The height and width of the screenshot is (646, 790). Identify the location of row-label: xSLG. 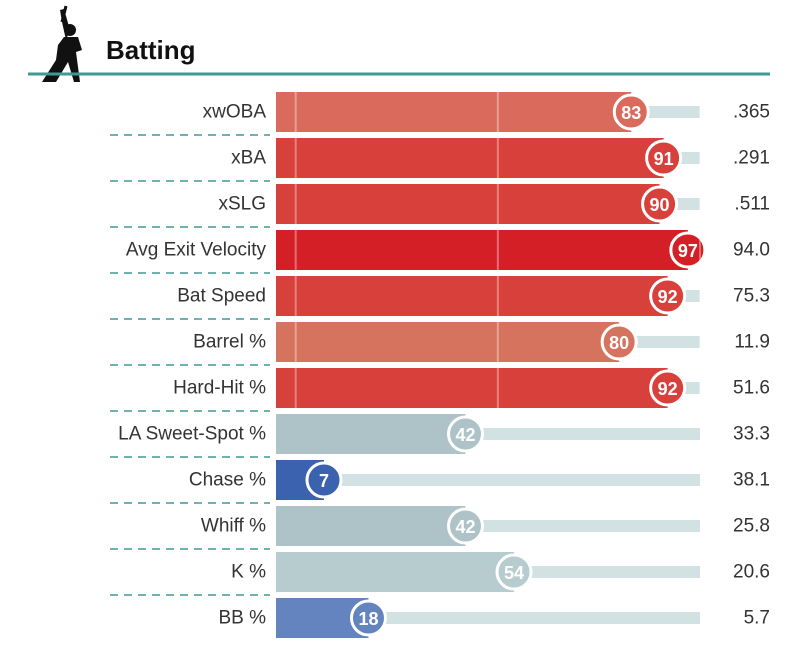
(242, 204).